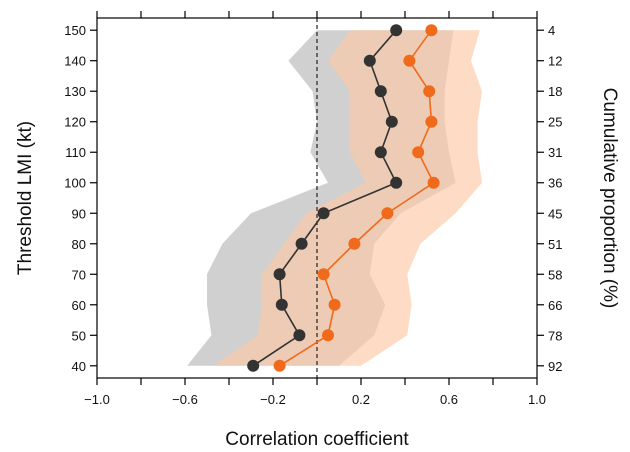  What do you see at coordinates (555, 335) in the screenshot?
I see `right-tick-label: 78` at bounding box center [555, 335].